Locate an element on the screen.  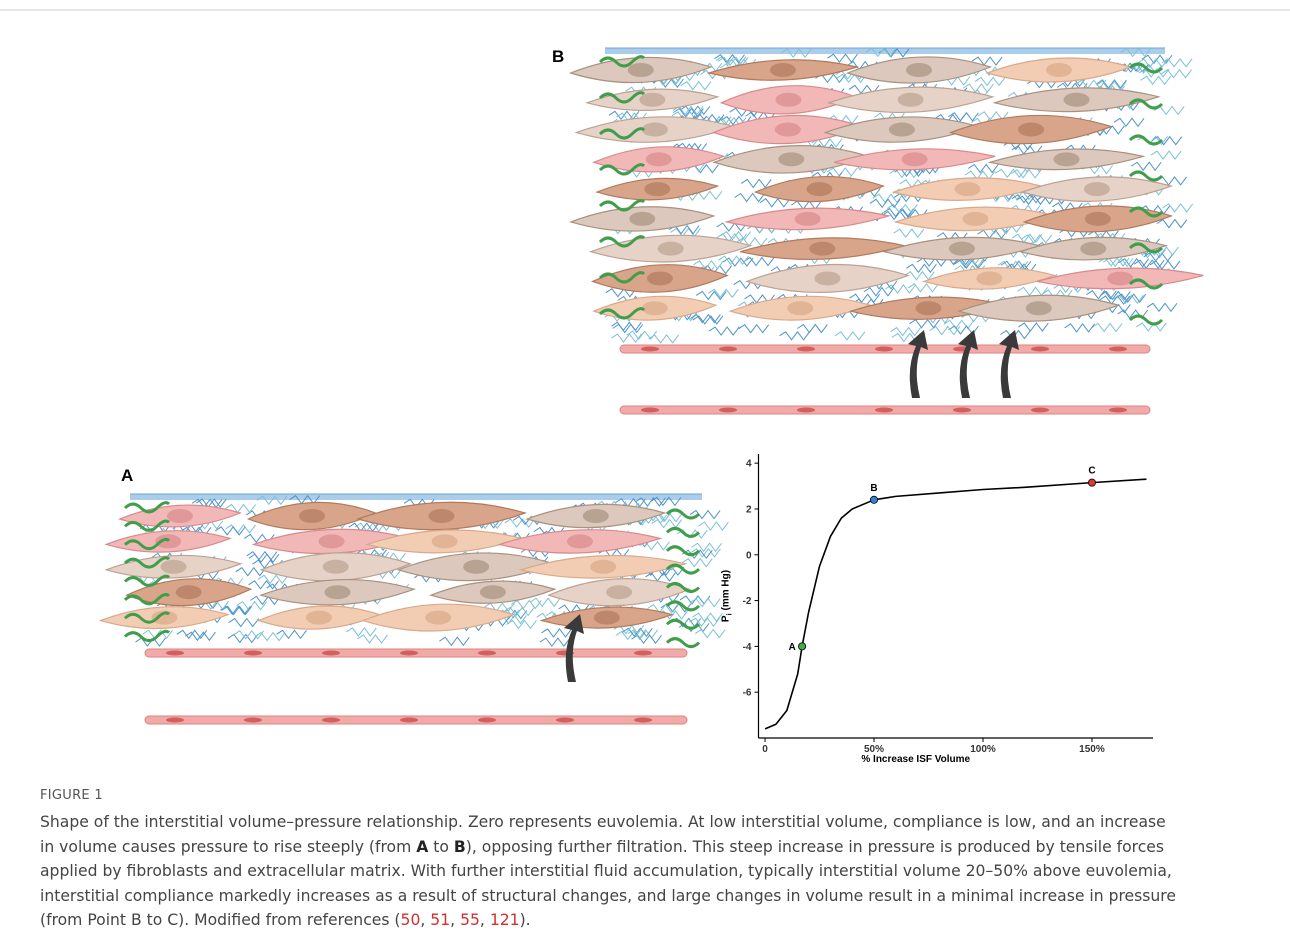
x-axis-title: % Increase ISF Volume is located at coordinates (915, 759).